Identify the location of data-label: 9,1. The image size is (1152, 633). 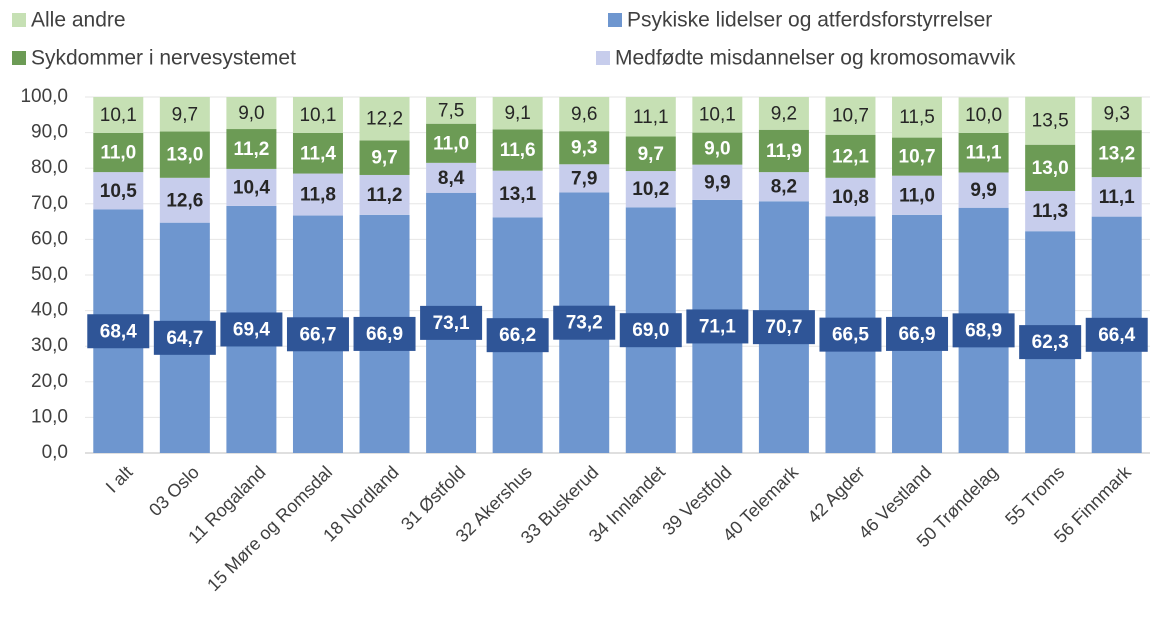
(517, 113).